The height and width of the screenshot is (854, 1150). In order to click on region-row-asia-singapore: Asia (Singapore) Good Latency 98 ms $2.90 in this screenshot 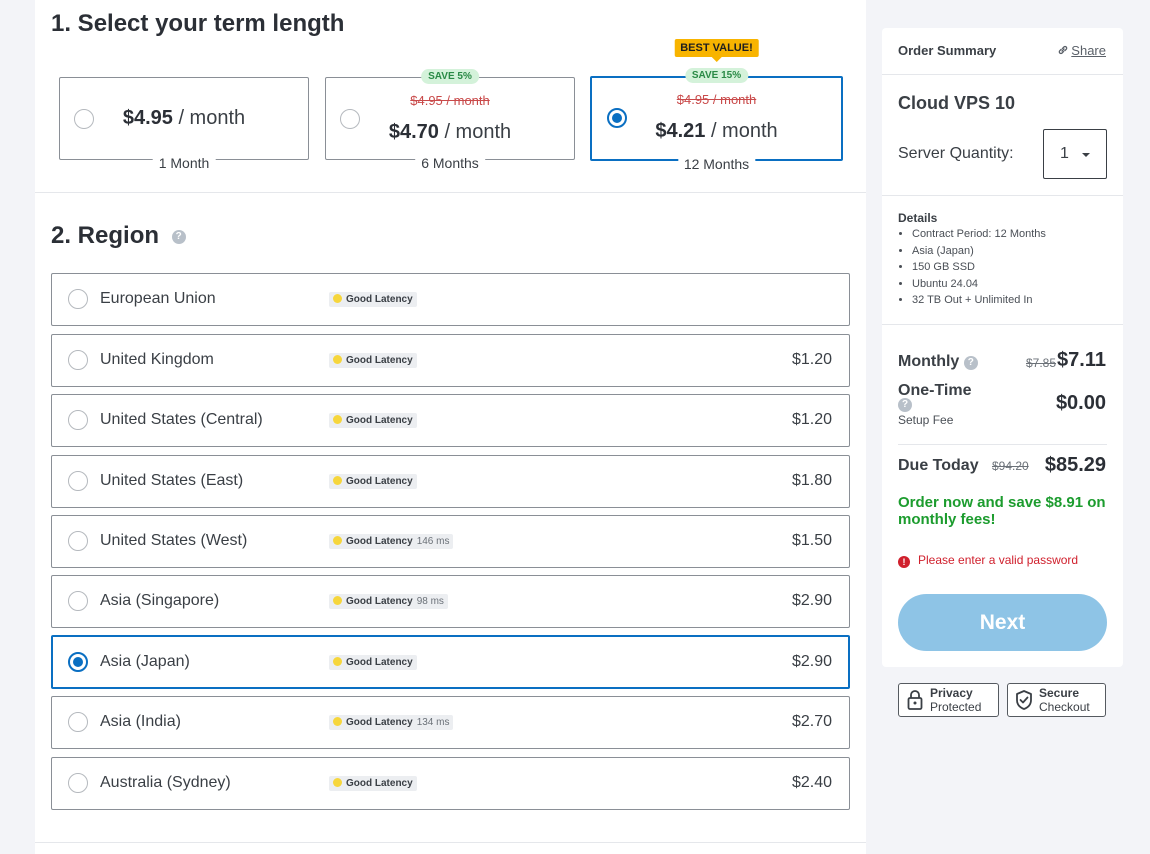, I will do `click(450, 601)`.